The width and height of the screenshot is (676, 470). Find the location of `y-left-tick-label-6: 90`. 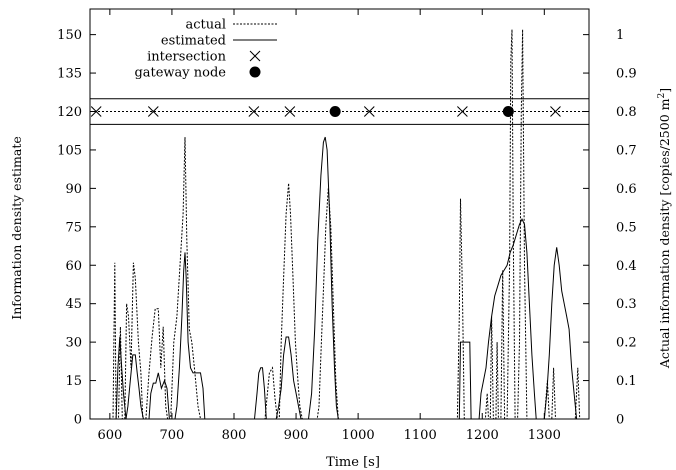

y-left-tick-label-6: 90 is located at coordinates (73, 189).